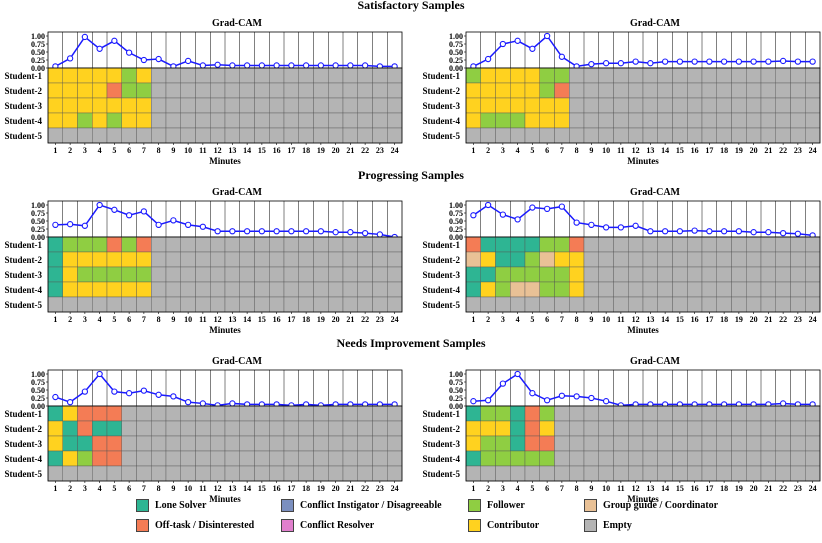 This screenshot has width=822, height=543. What do you see at coordinates (783, 150) in the screenshot?
I see `x-tick-label: 22` at bounding box center [783, 150].